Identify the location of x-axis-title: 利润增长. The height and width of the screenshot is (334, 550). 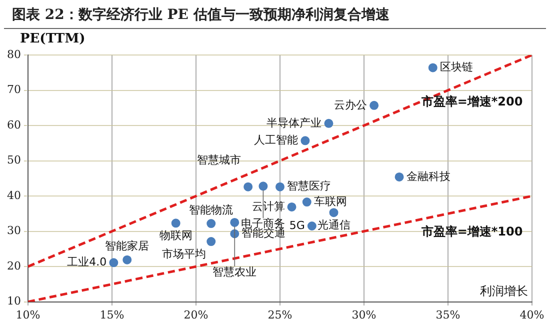
(504, 291).